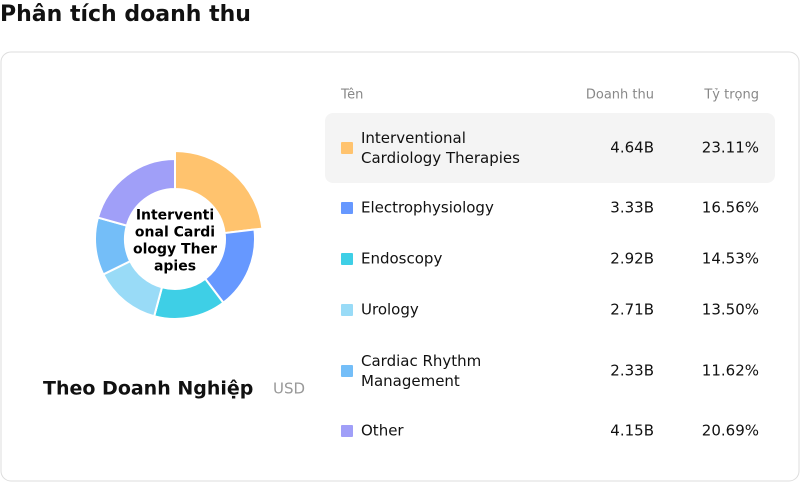 This screenshot has height=482, width=800. Describe the element at coordinates (730, 431) in the screenshot. I see `row-share: 20.69%` at that location.